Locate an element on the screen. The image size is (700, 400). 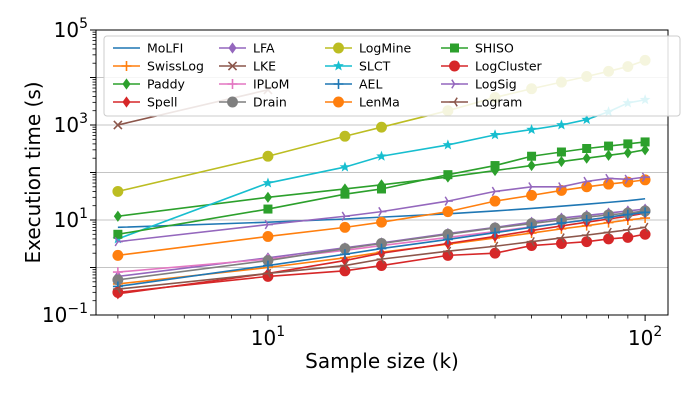
data-point-lke is located at coordinates (118, 125).